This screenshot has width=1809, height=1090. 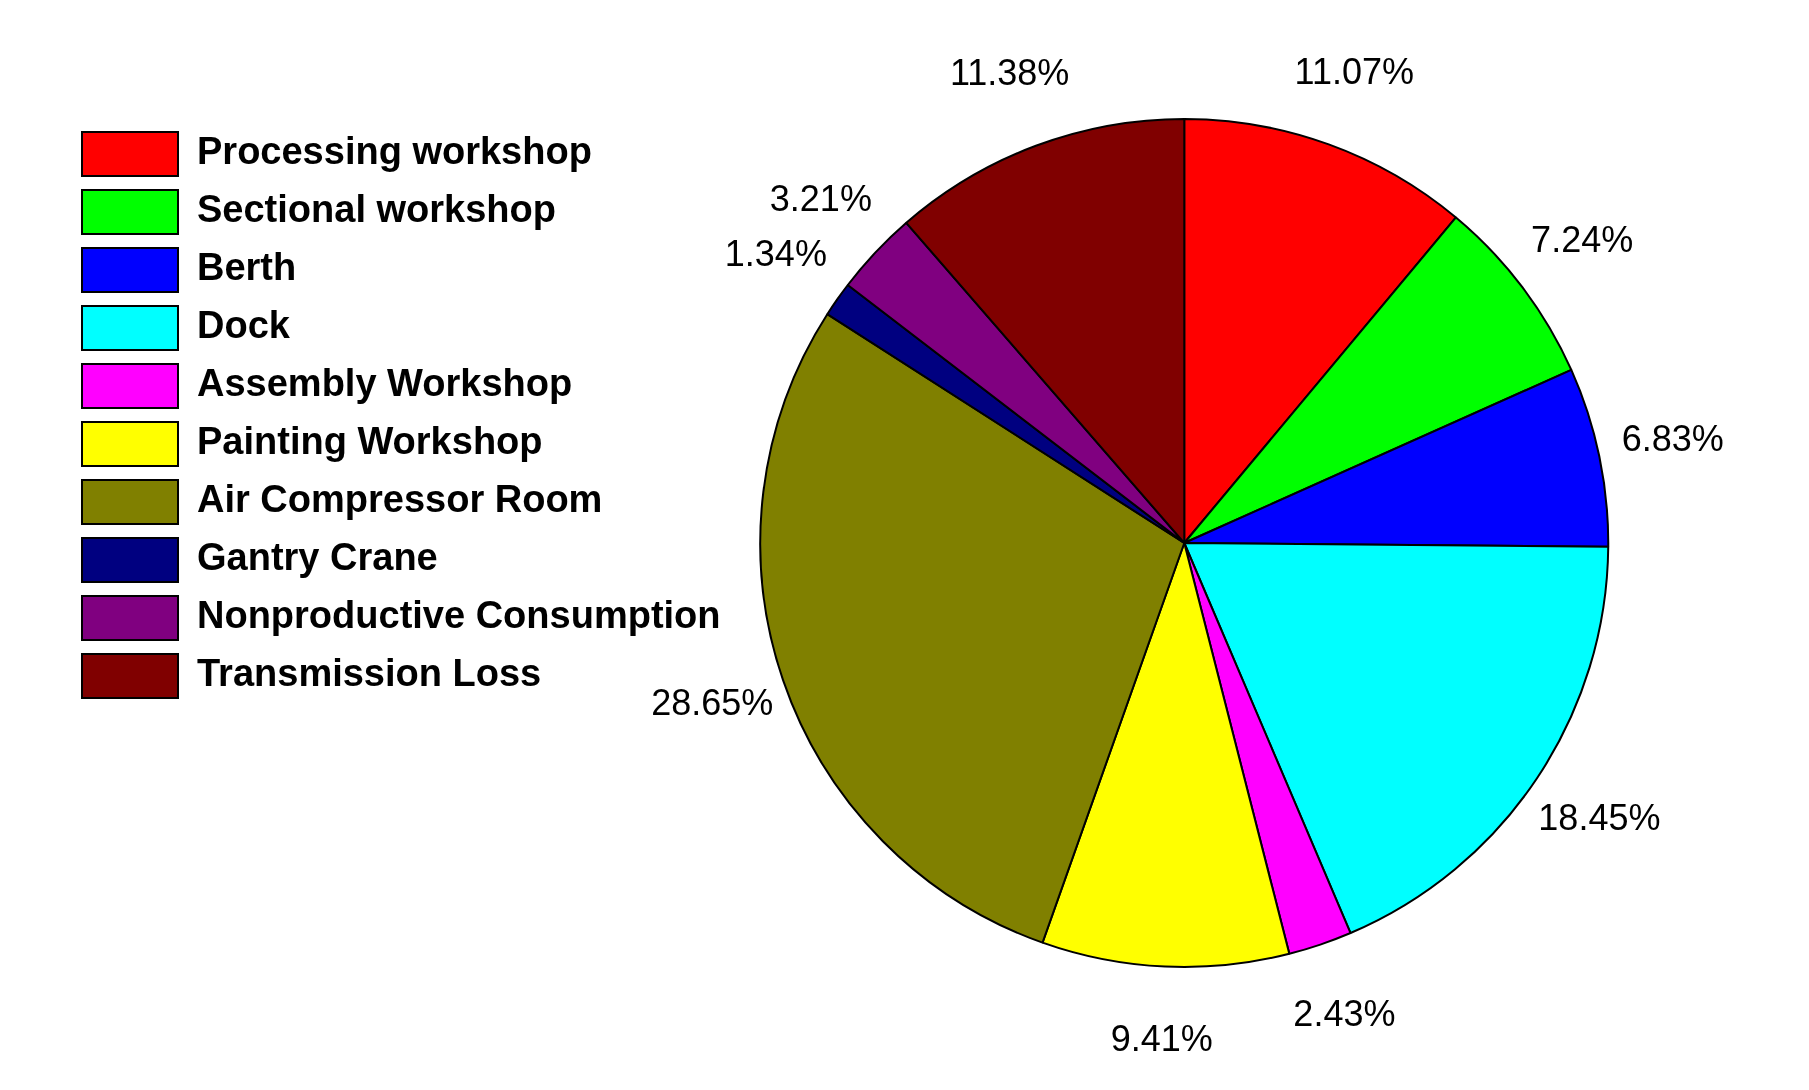 I want to click on data-label: 18.45%, so click(x=1599, y=817).